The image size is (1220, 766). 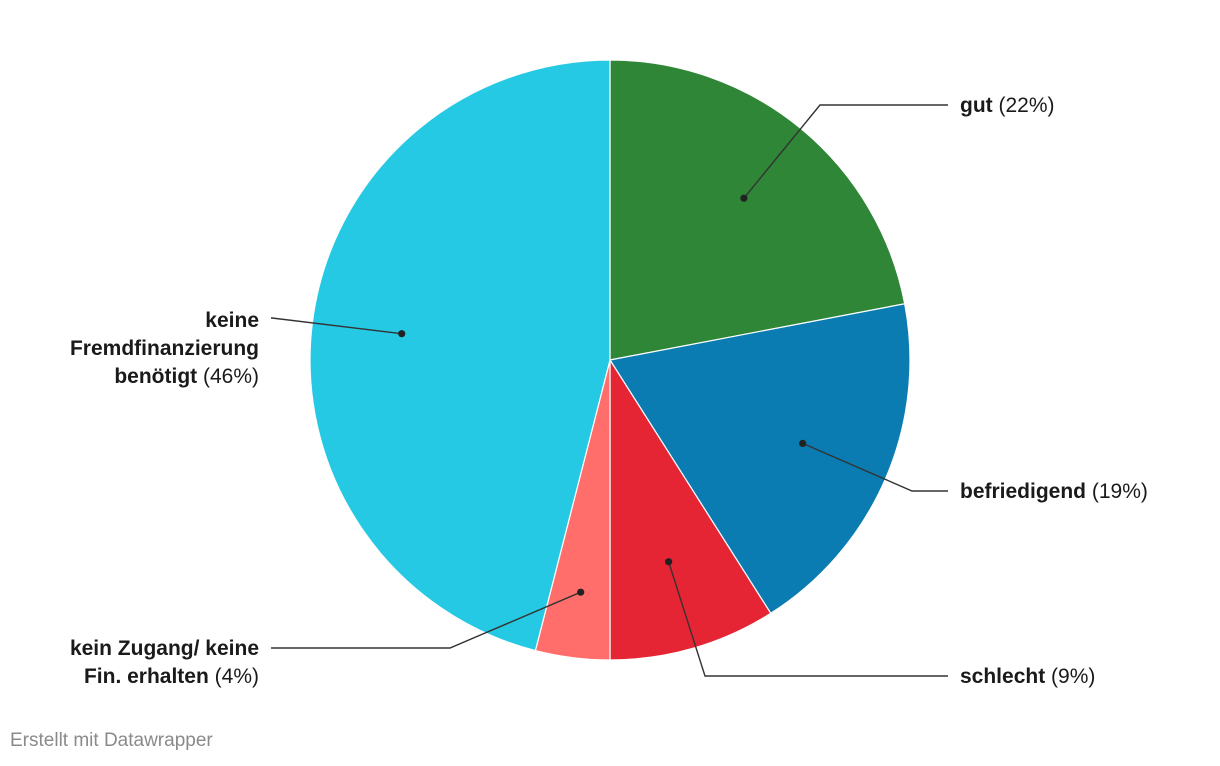 I want to click on leader-line-befriedigend, so click(x=875, y=467).